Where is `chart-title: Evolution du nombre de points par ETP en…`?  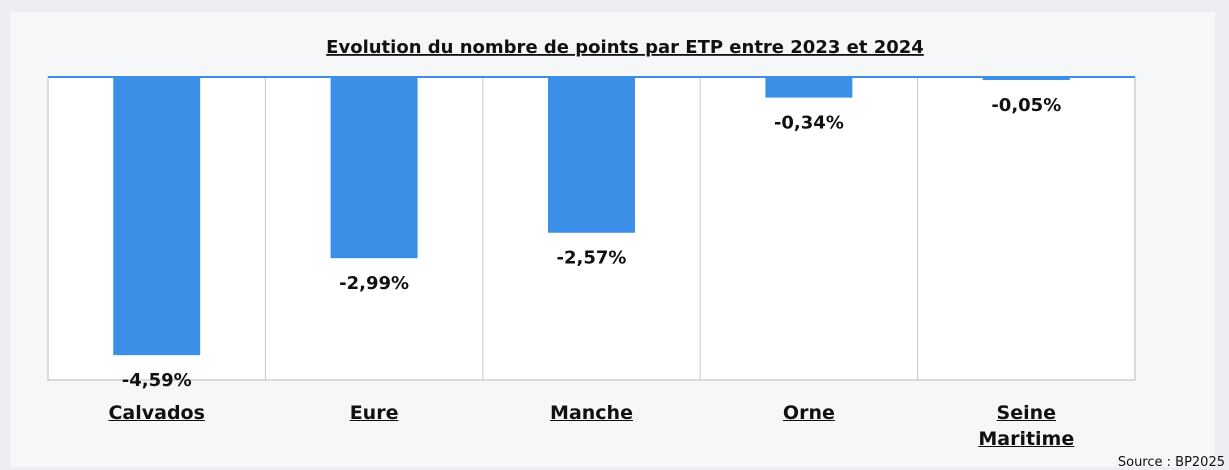
chart-title: Evolution du nombre de points par ETP en… is located at coordinates (625, 47).